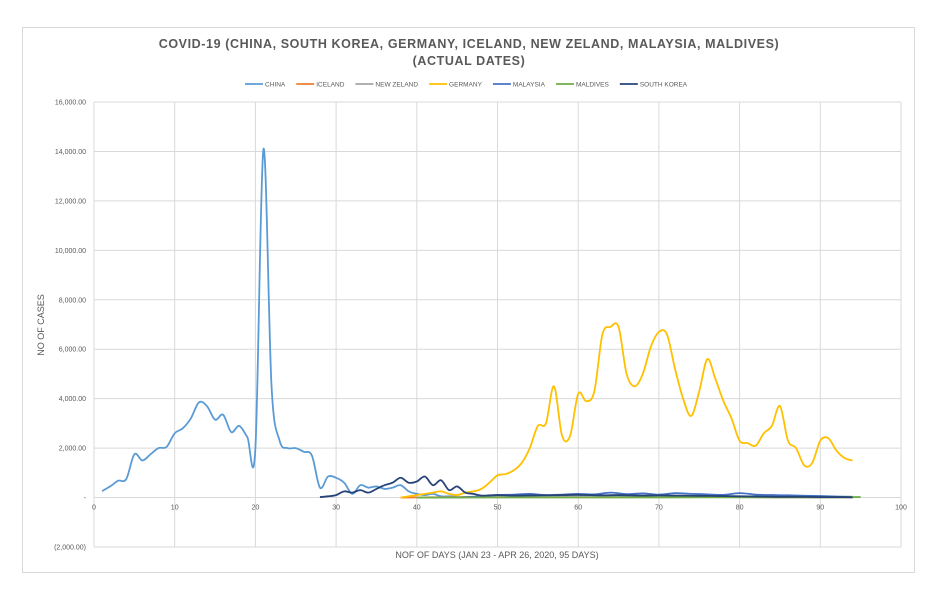  Describe the element at coordinates (469, 61) in the screenshot. I see `chart-subtitle: (ACTUAL DATES)` at that location.